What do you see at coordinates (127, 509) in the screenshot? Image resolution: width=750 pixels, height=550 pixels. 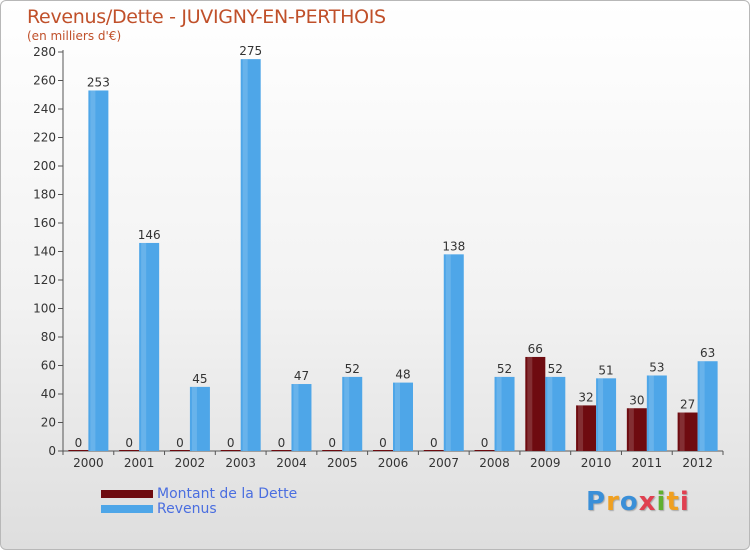 I see `legend-swatch-revenus` at bounding box center [127, 509].